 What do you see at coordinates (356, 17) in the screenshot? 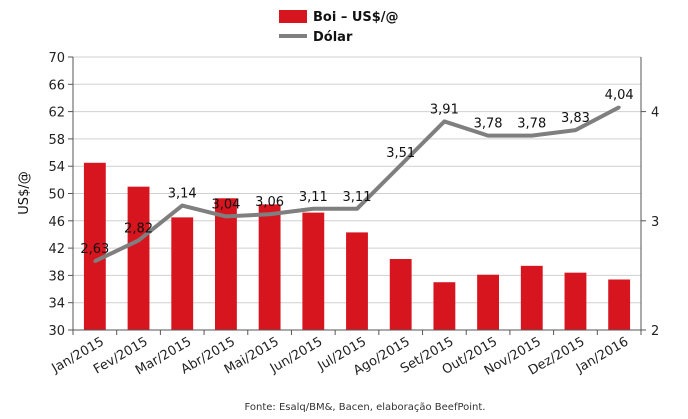
I see `legend-label-bar: Boi – US$/@` at bounding box center [356, 17].